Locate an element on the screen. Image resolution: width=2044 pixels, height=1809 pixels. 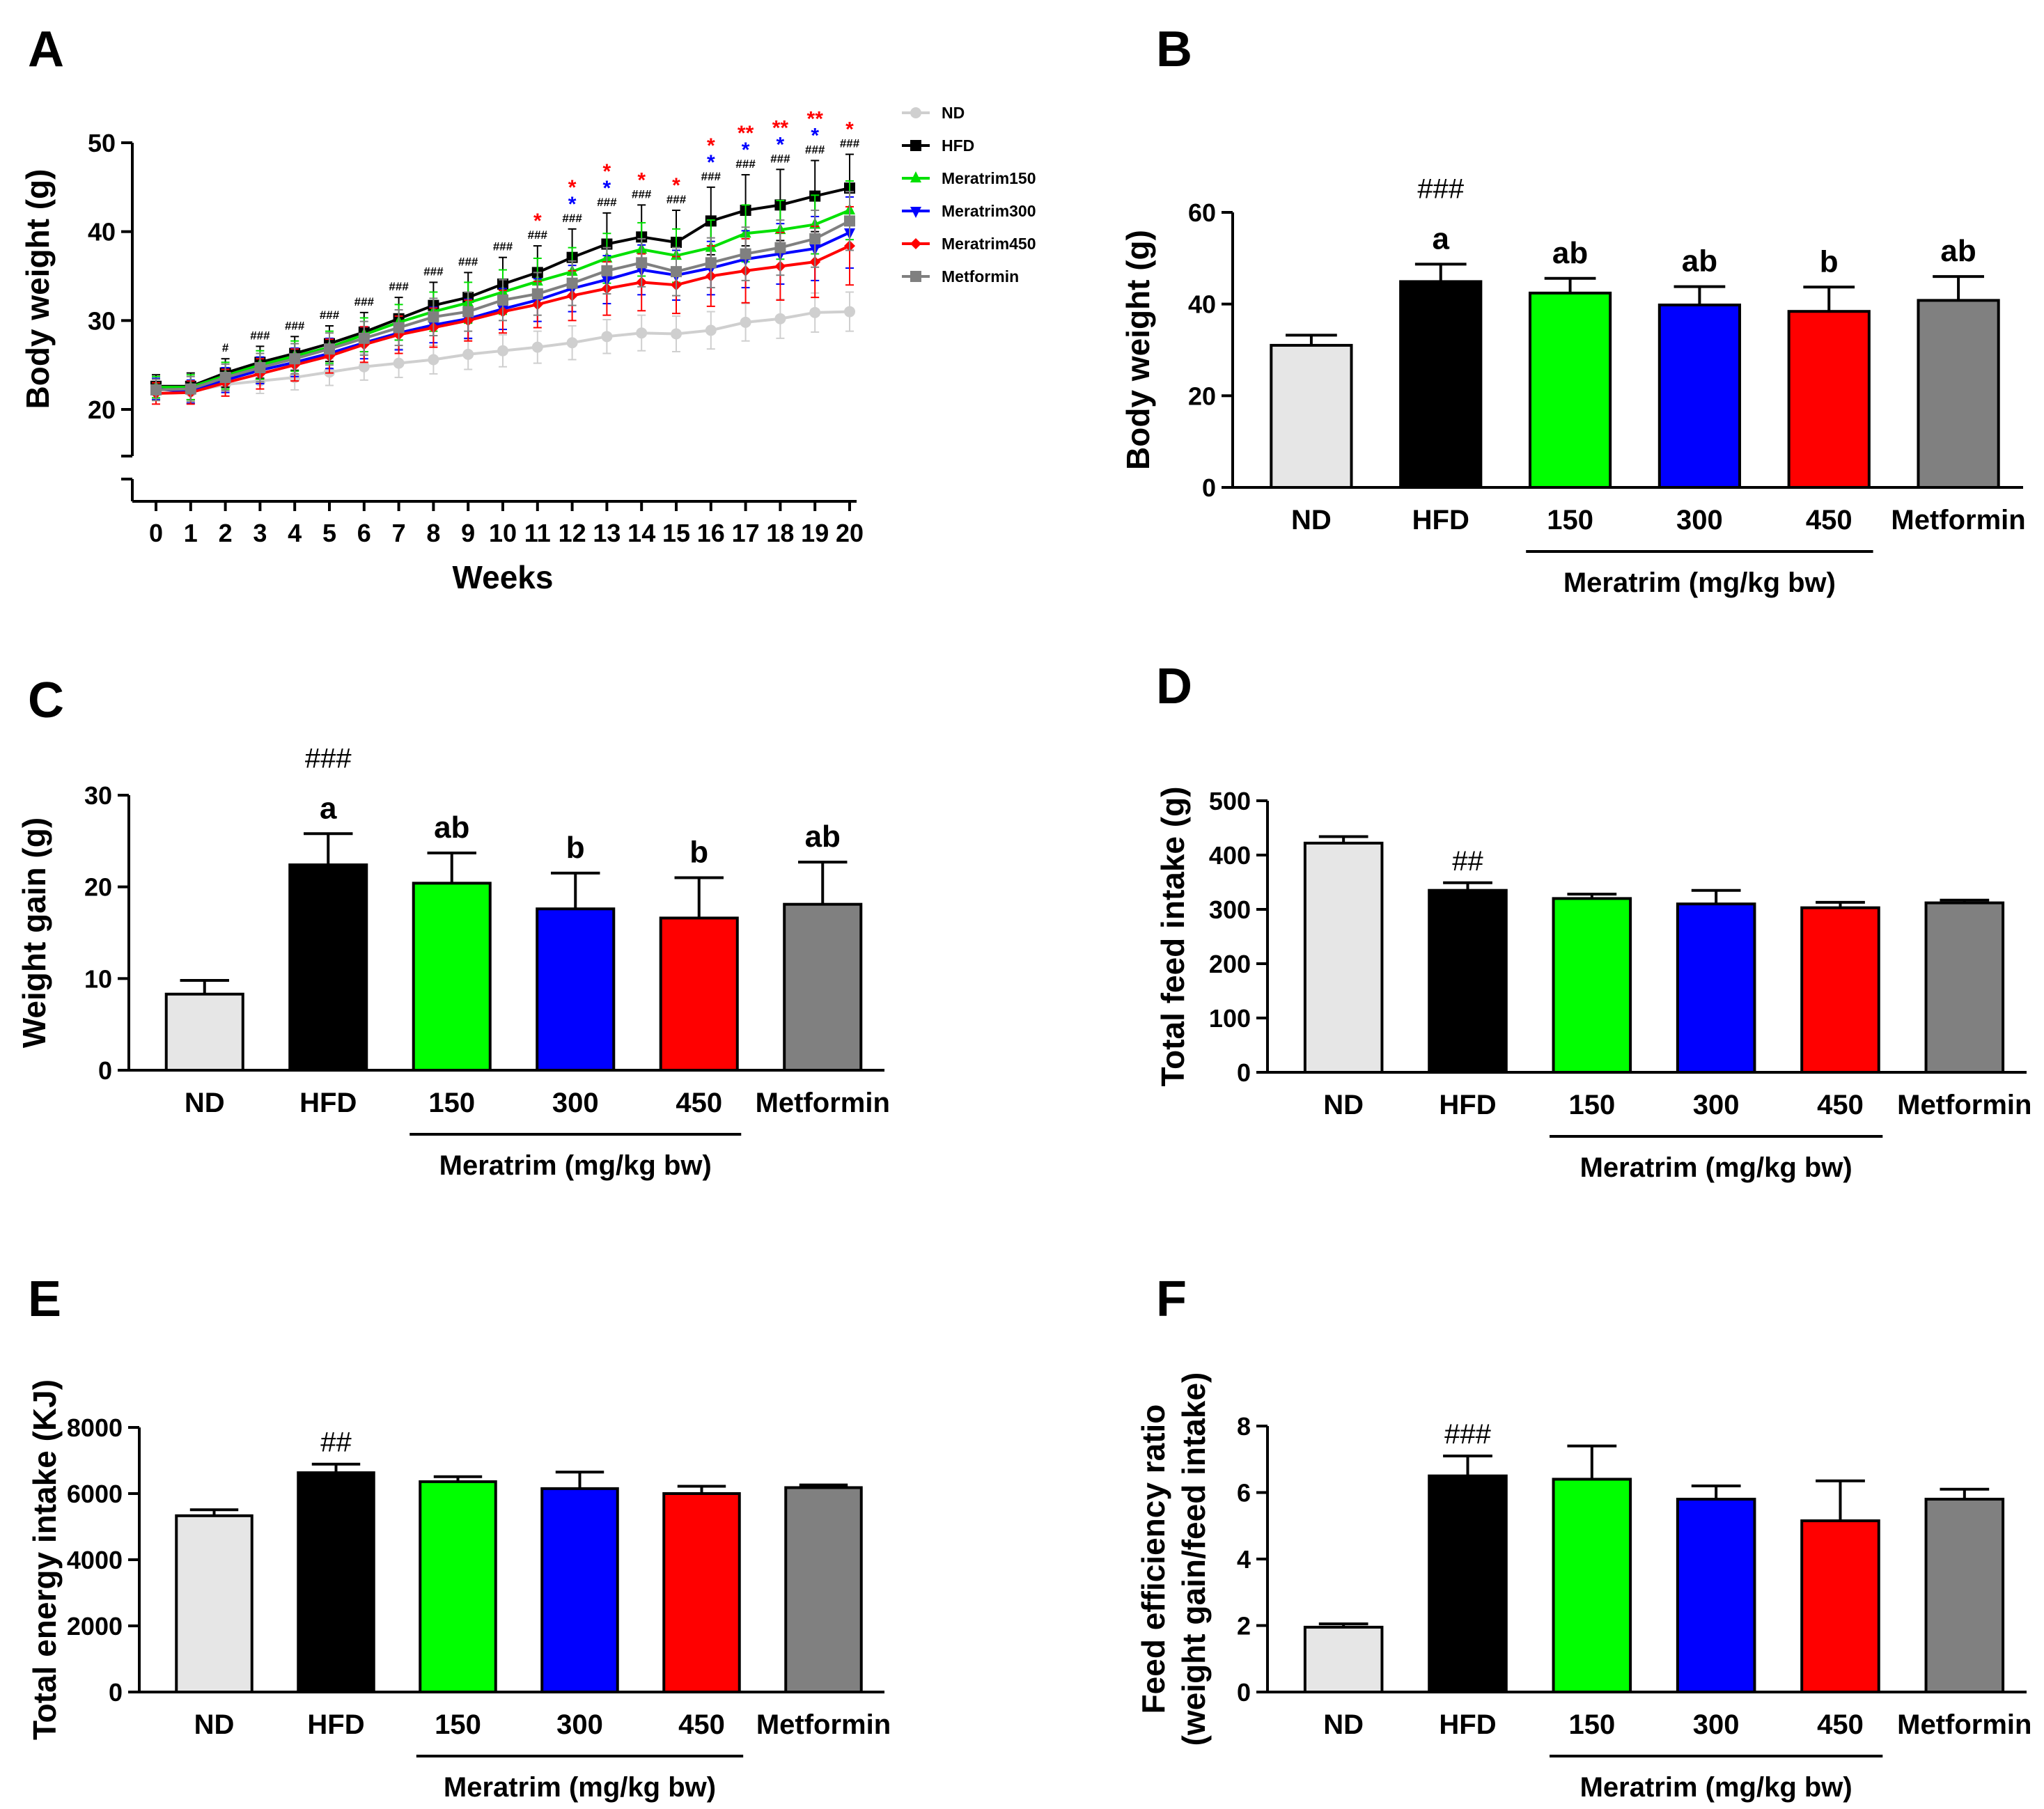
x-tick-label: 16 is located at coordinates (711, 533).